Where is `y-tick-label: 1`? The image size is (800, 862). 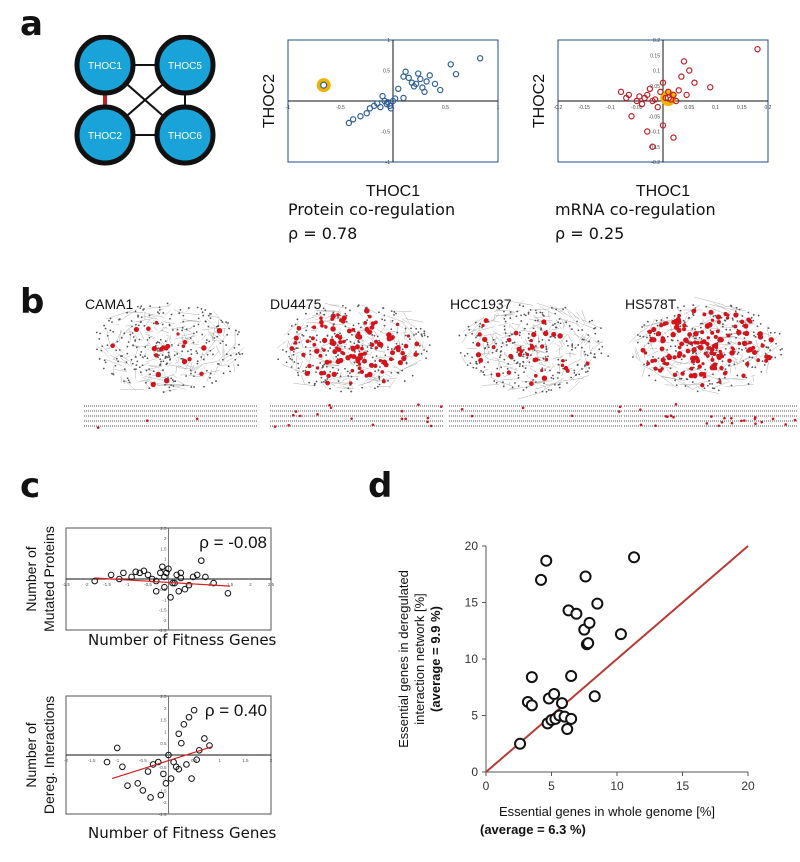
y-tick-label: 1 is located at coordinates (388, 41).